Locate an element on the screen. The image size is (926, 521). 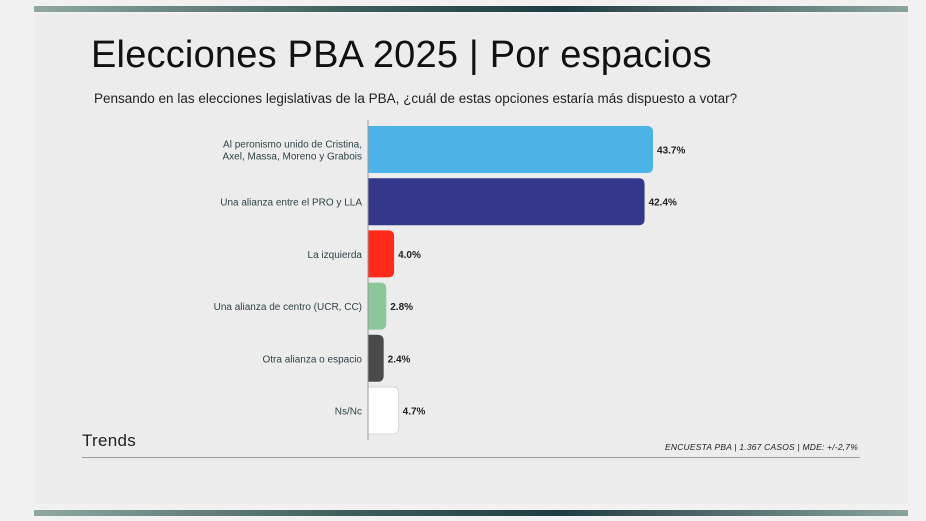
category-label-2-line-1: Una alianza entre el PRO y LLA is located at coordinates (291, 203).